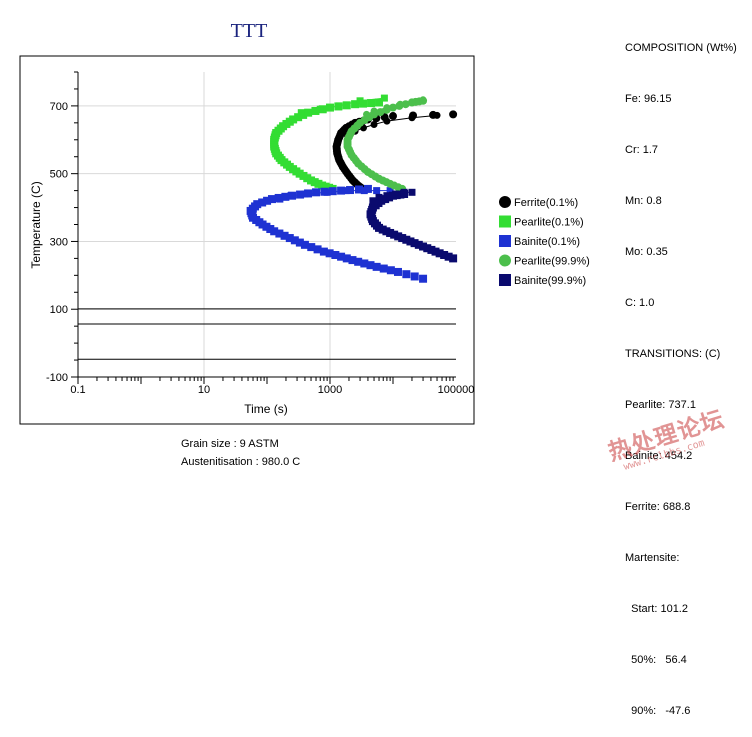 This screenshot has height=737, width=752. I want to click on transition-item: Martensite:, so click(652, 558).